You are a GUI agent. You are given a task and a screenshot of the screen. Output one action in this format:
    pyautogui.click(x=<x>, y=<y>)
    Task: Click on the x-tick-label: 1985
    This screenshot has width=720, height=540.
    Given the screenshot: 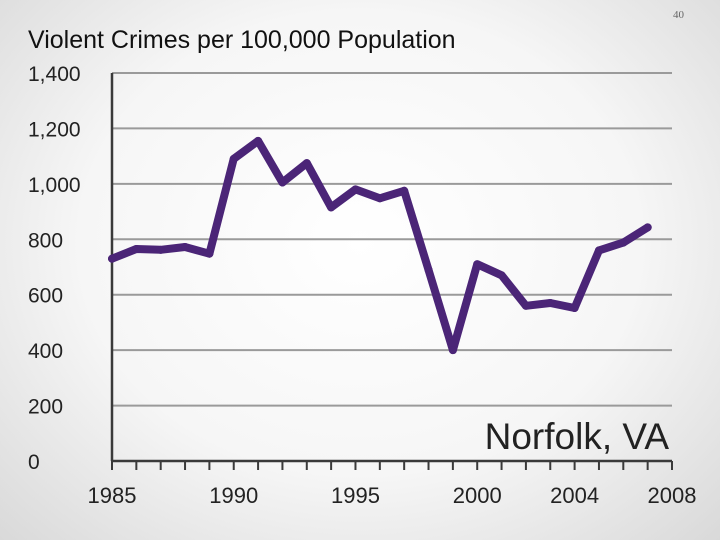 What is the action you would take?
    pyautogui.click(x=112, y=495)
    